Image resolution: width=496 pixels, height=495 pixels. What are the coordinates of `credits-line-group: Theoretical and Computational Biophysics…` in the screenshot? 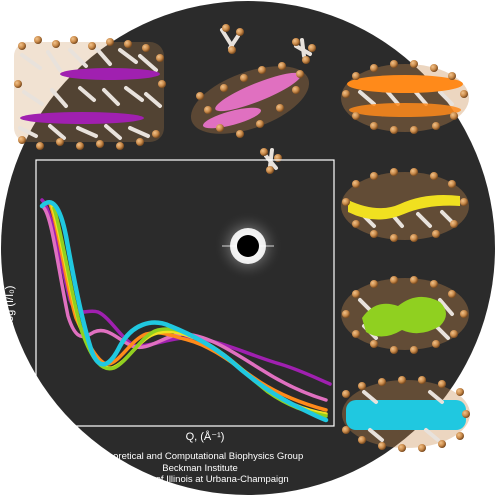 It's located at (200, 456).